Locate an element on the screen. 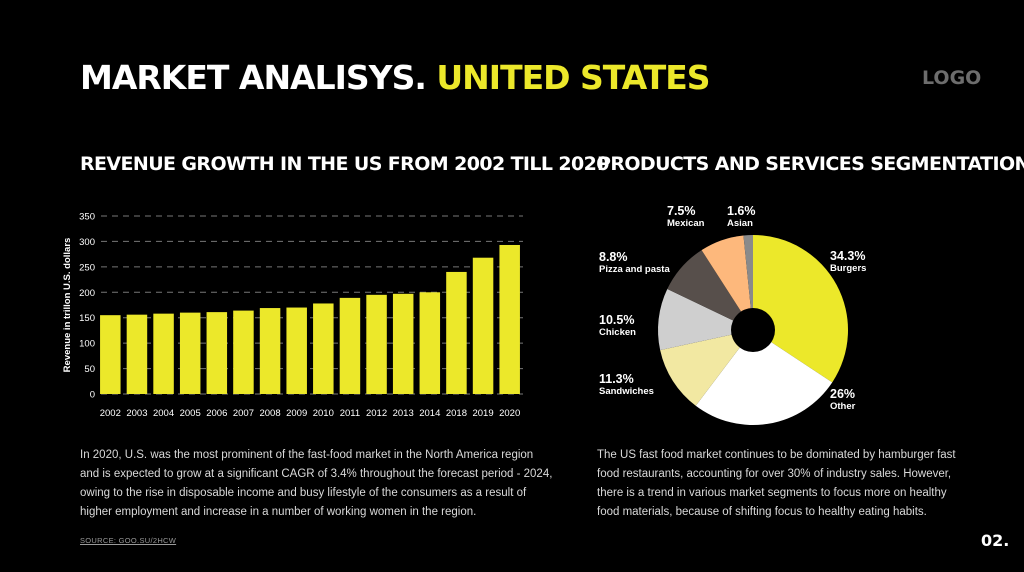  y-tick-label: 0 is located at coordinates (92, 395).